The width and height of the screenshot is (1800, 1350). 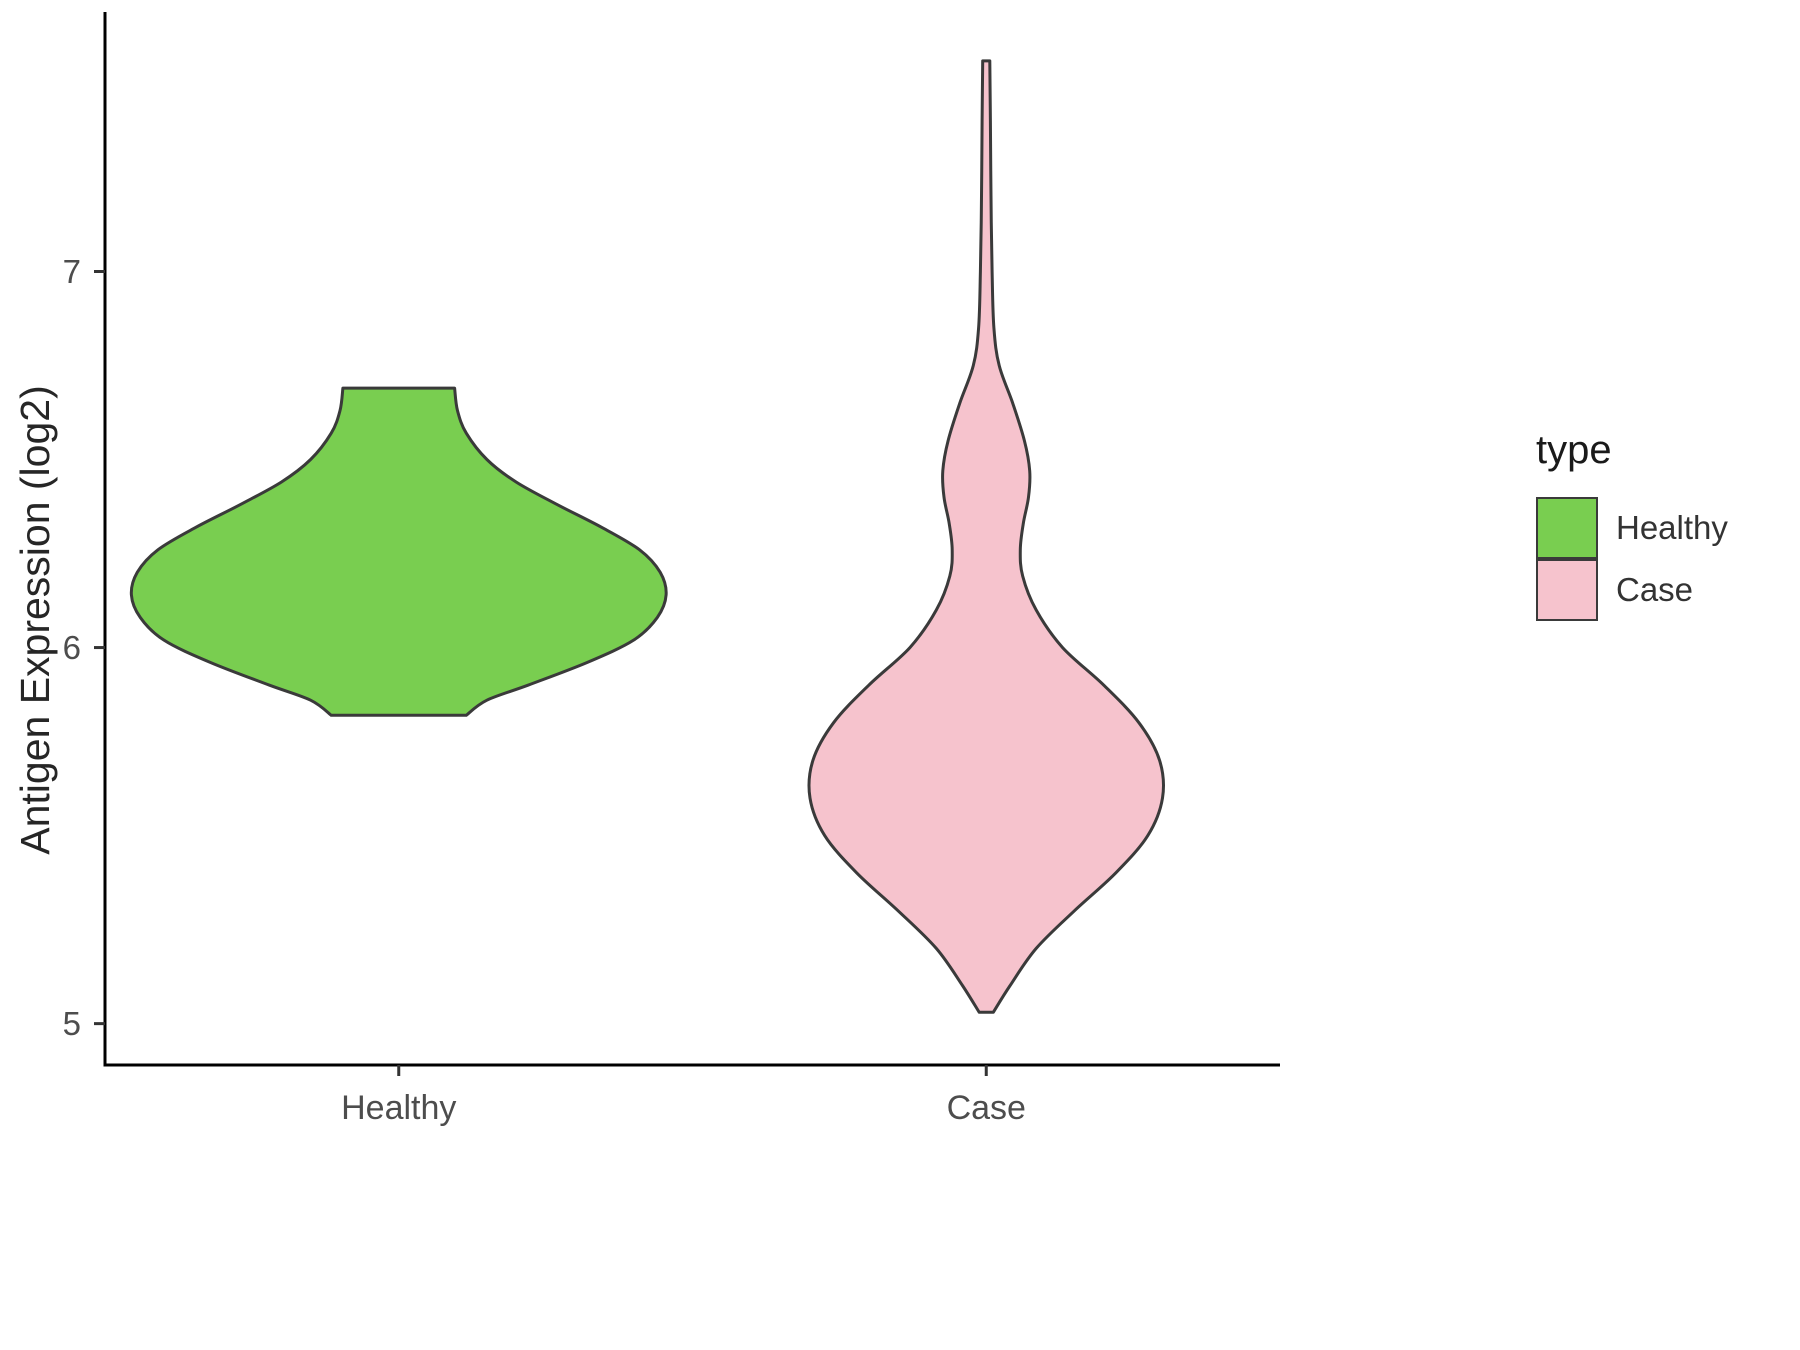 I want to click on violin-case, so click(x=986, y=536).